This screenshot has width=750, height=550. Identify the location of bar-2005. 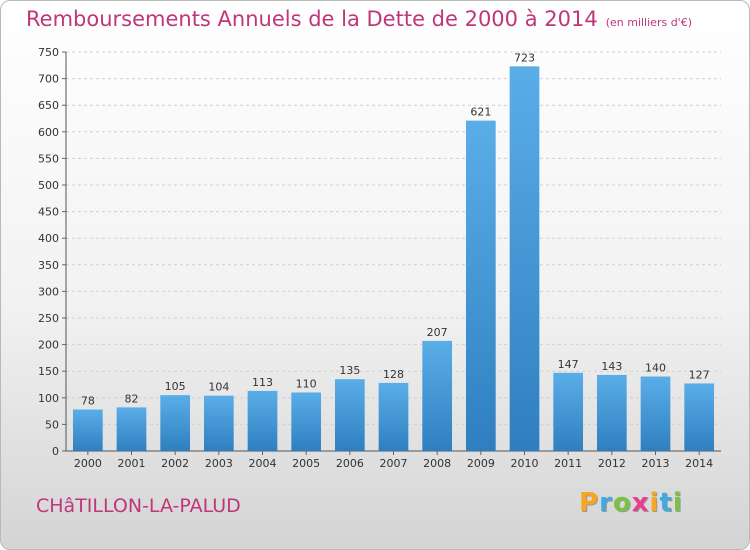
(306, 421).